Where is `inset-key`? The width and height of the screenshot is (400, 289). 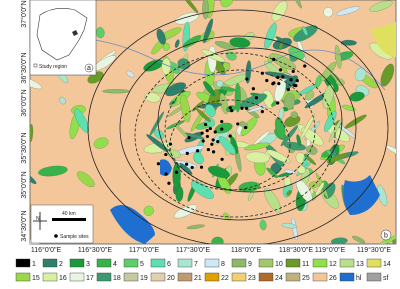 inset-key is located at coordinates (35, 65).